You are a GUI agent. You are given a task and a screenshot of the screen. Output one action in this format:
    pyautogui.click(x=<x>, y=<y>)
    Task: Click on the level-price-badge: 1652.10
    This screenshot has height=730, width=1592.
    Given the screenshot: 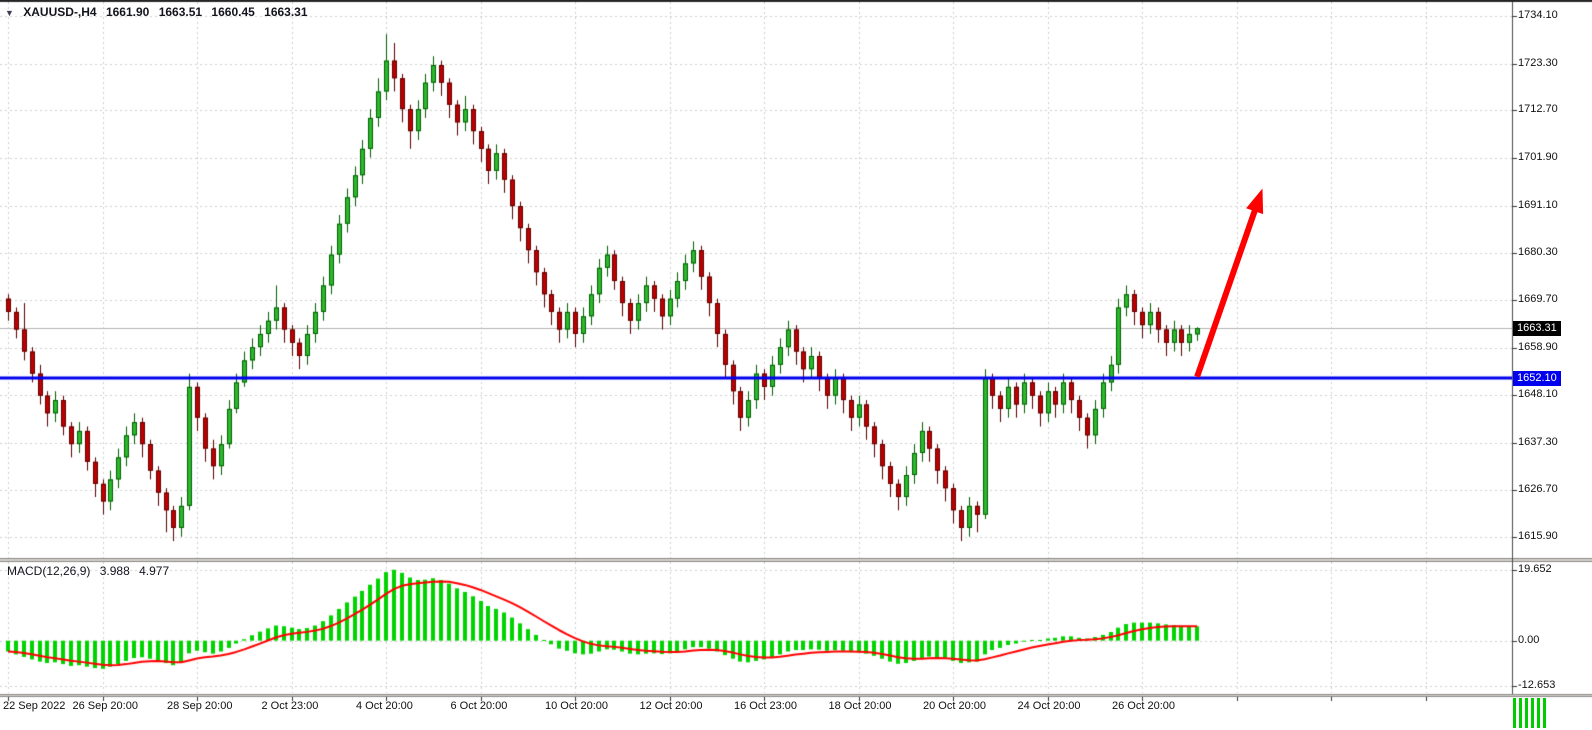 What is the action you would take?
    pyautogui.click(x=1537, y=378)
    